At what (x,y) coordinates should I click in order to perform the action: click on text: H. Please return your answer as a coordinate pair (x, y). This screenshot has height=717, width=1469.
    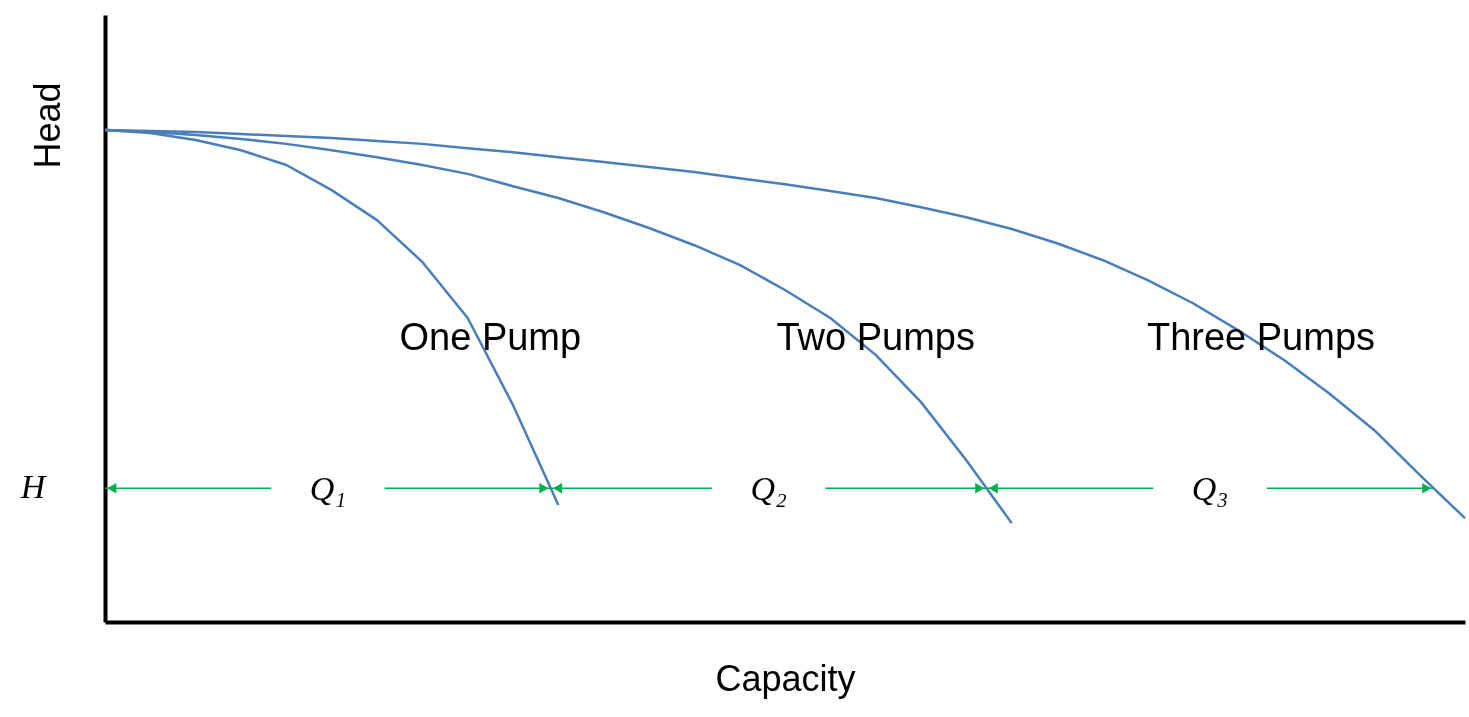
    Looking at the image, I should click on (33, 487).